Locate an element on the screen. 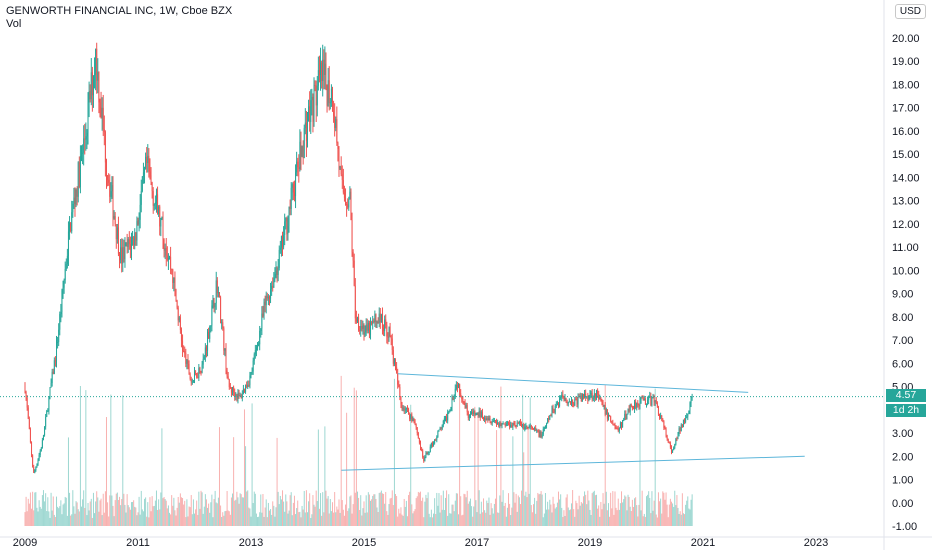  x-tick-label: 2013 is located at coordinates (251, 543).